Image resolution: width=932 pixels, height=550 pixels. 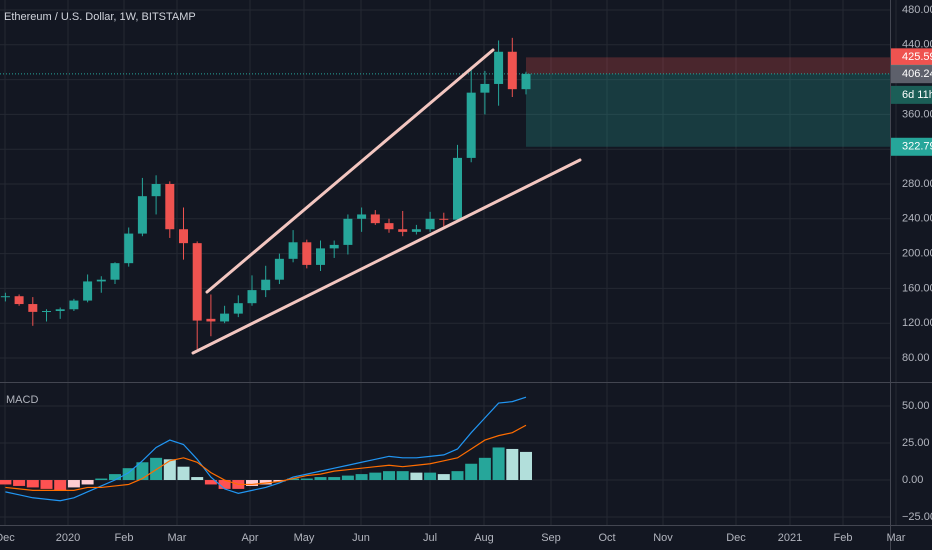 What do you see at coordinates (350, 171) in the screenshot?
I see `trend-line-upper` at bounding box center [350, 171].